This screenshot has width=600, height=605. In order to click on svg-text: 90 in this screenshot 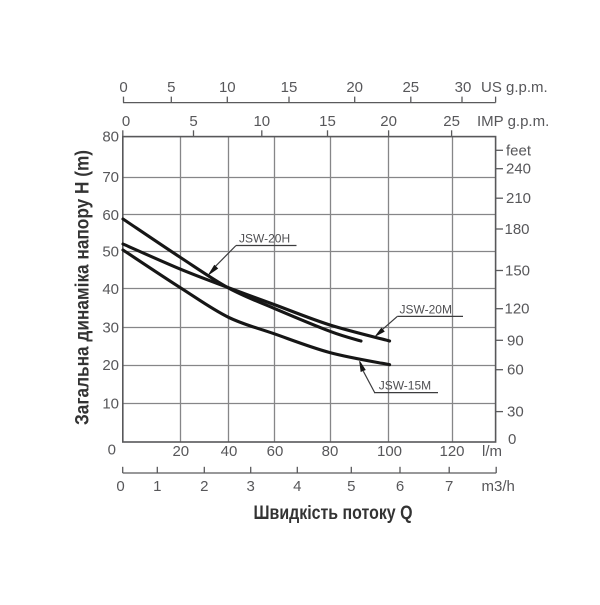, I will do `click(515, 340)`.